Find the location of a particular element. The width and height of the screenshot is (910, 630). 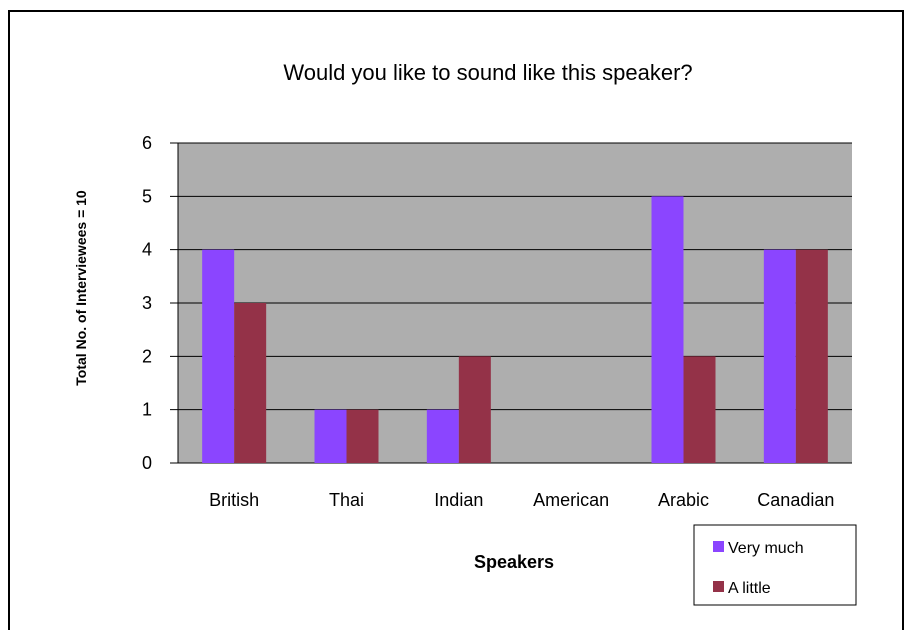

y-tick-label: 0 is located at coordinates (147, 463).